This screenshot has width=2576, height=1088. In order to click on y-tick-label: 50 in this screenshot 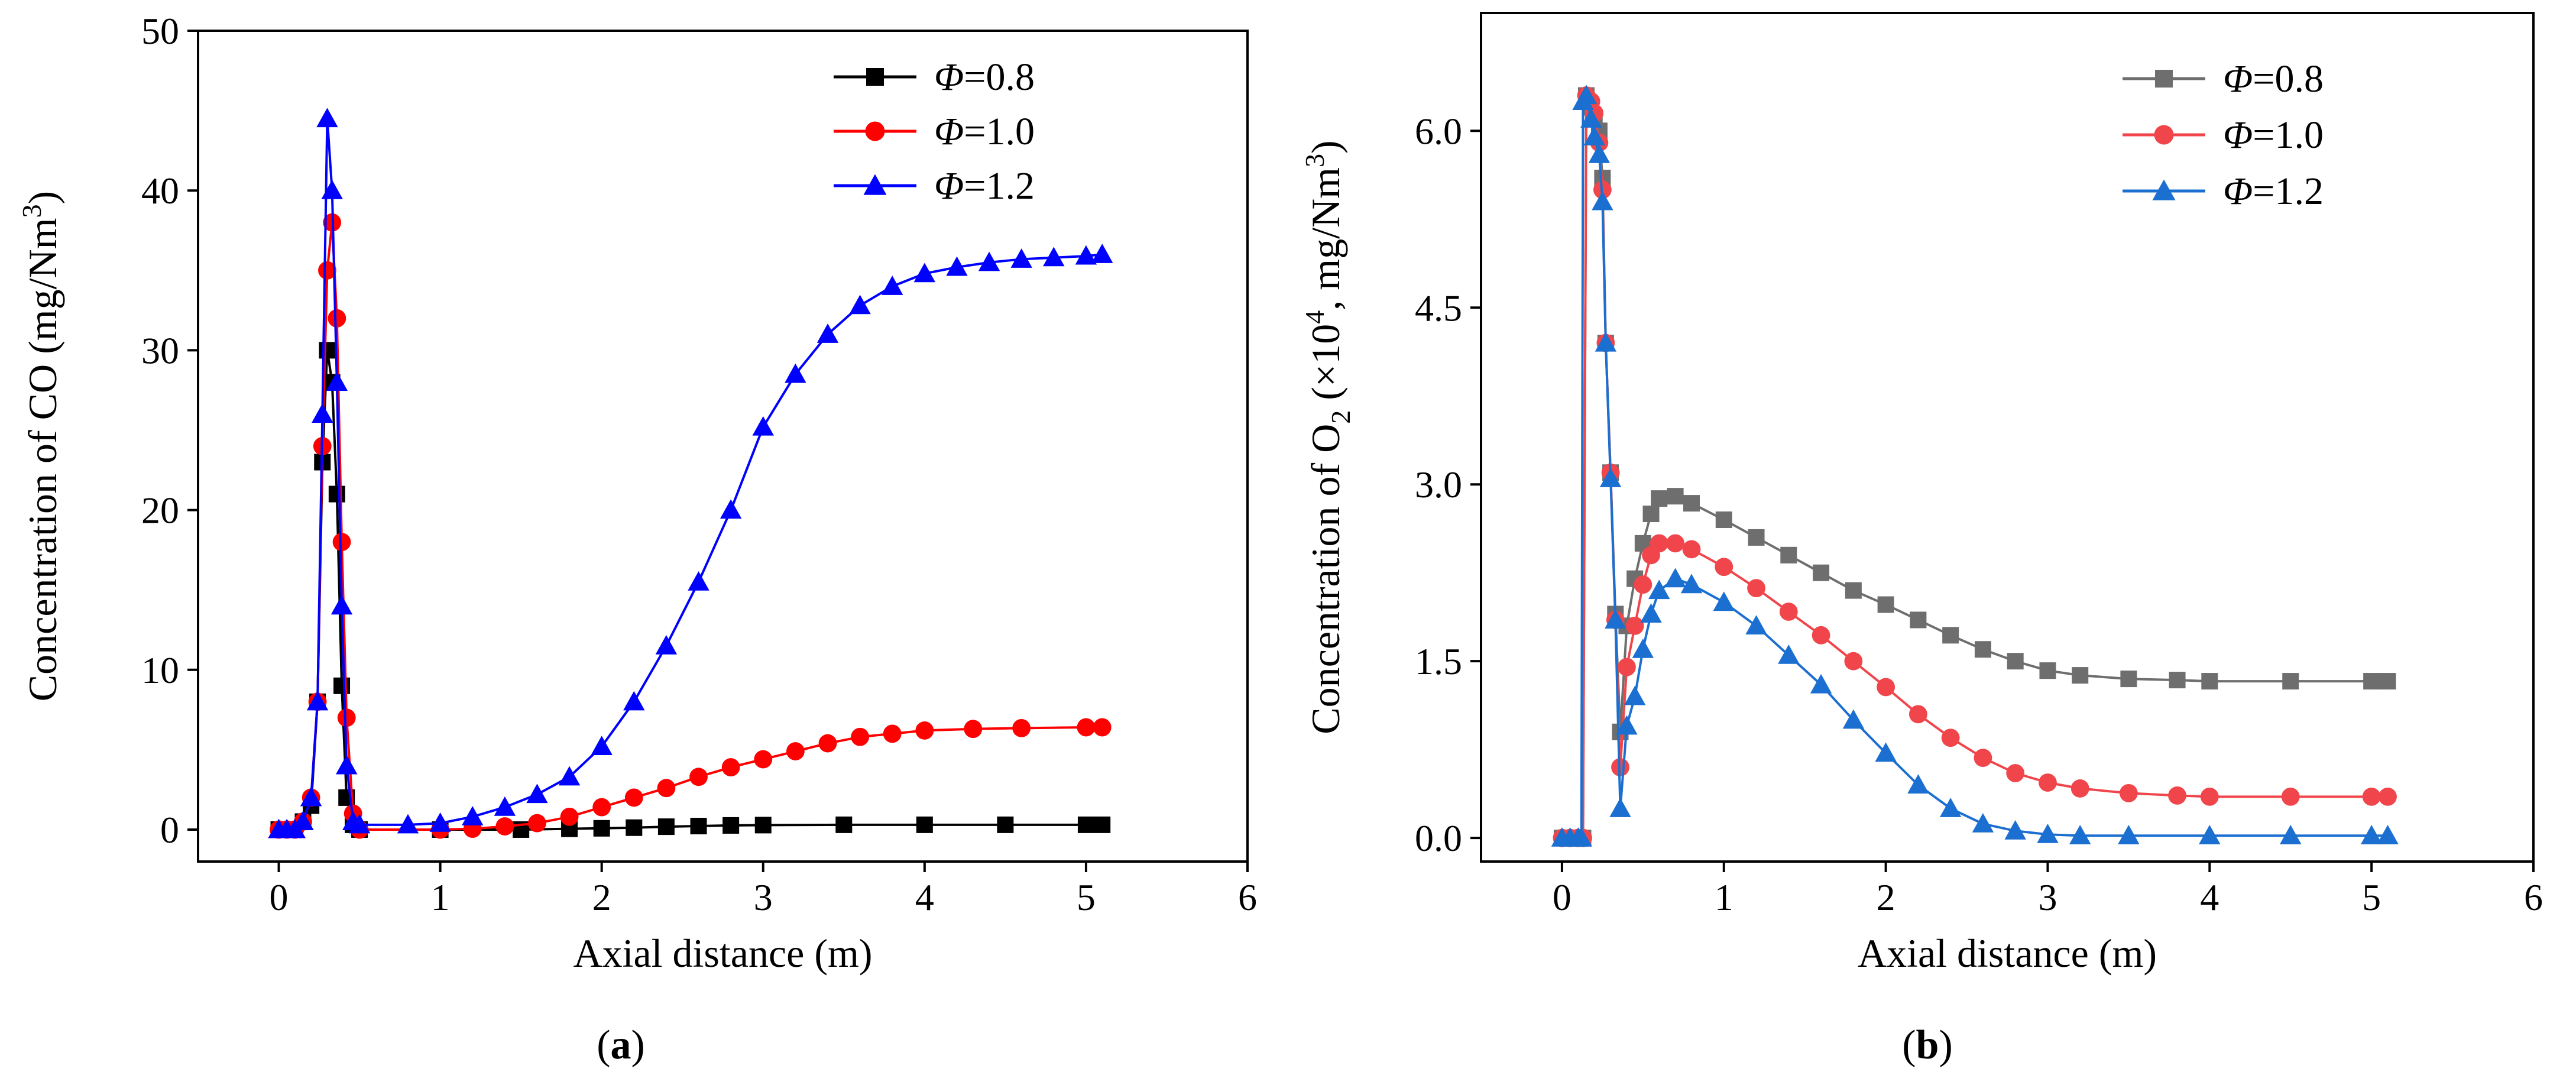, I will do `click(160, 31)`.